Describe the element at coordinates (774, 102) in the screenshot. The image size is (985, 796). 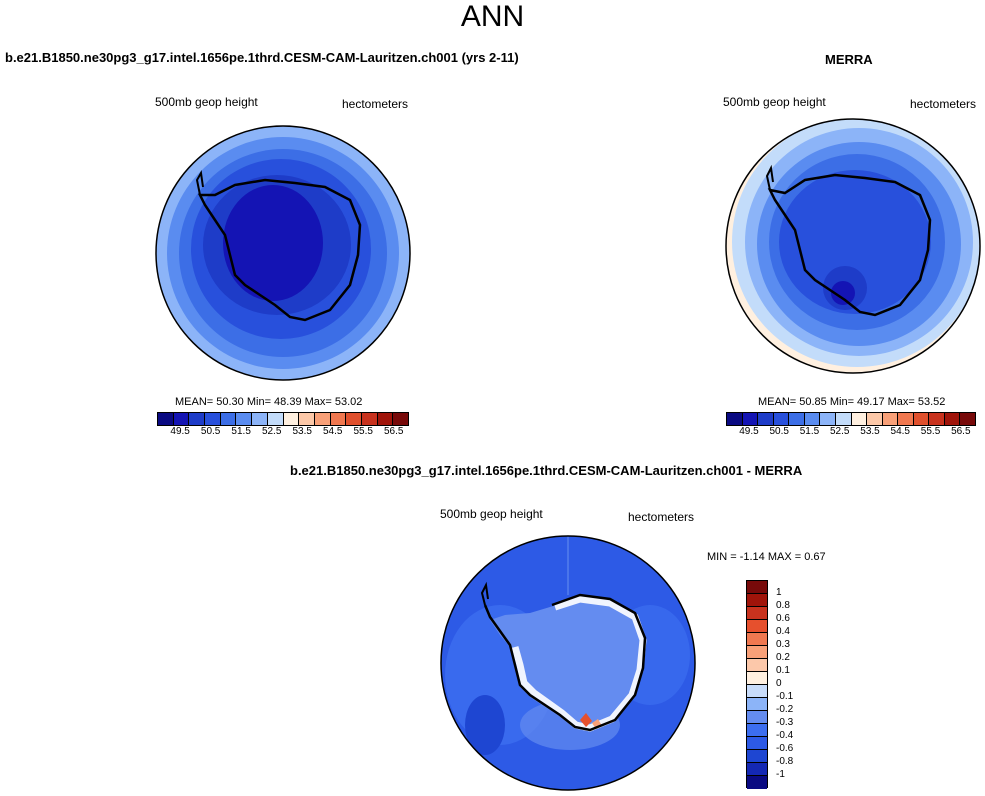
I see `panel-2-field-label: 500mb geop height` at that location.